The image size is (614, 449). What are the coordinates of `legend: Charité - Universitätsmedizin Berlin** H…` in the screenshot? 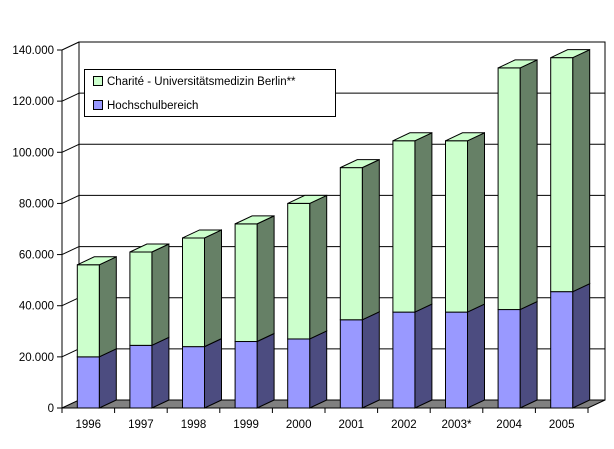 It's located at (210, 93).